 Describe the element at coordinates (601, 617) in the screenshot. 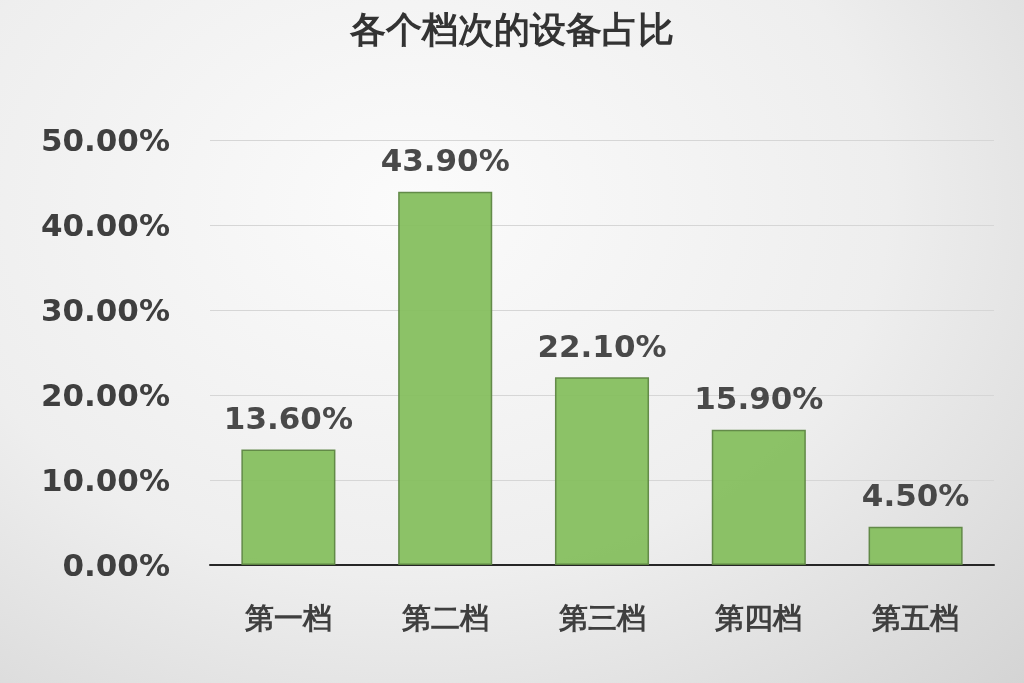

I see `x-tick-label: 第三档` at that location.